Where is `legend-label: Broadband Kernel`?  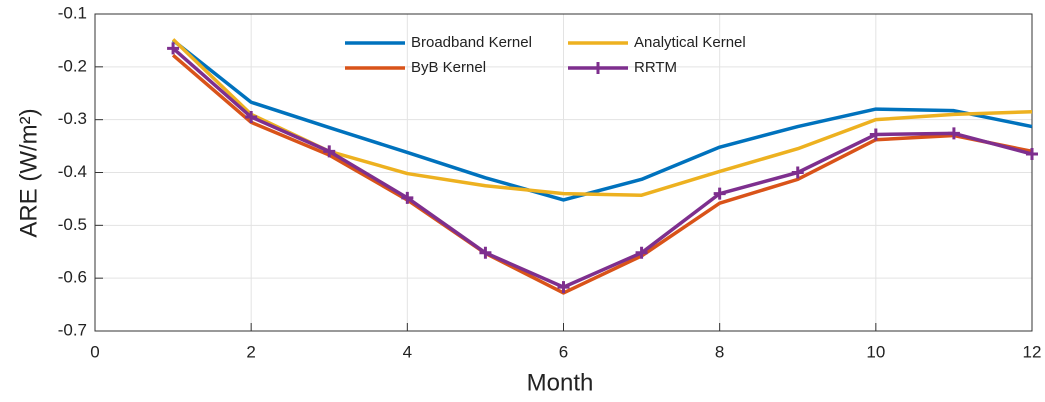 legend-label: Broadband Kernel is located at coordinates (471, 42).